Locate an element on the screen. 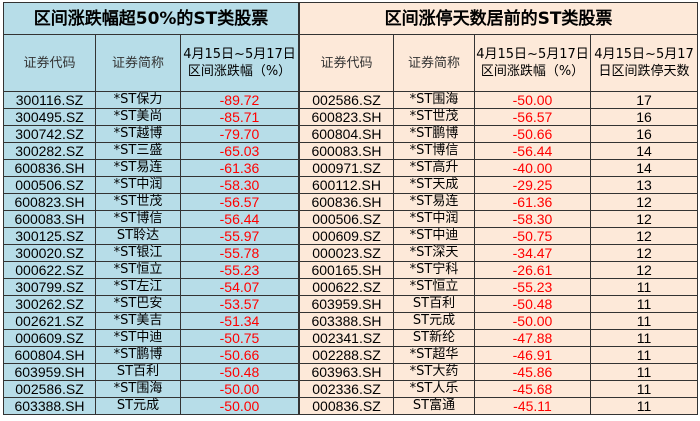 This screenshot has height=421, width=700. cell-code: 300495.SZ is located at coordinates (49, 117).